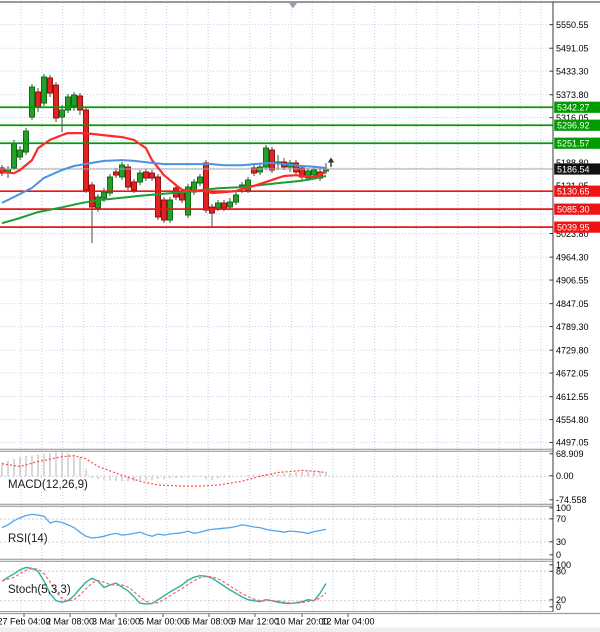 Image resolution: width=600 pixels, height=632 pixels. Describe the element at coordinates (561, 519) in the screenshot. I see `rsi-axis-label: 70` at that location.